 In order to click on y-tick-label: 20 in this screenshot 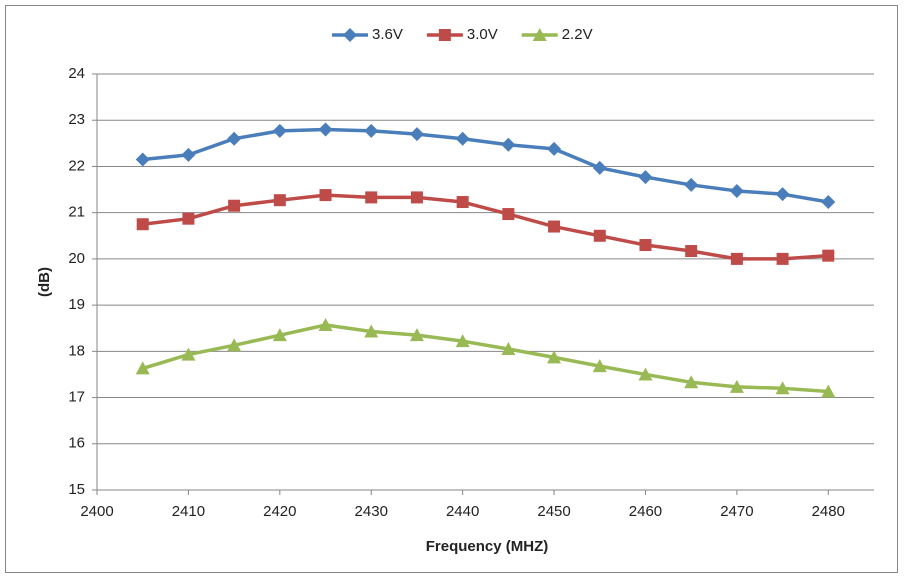, I will do `click(76, 258)`.